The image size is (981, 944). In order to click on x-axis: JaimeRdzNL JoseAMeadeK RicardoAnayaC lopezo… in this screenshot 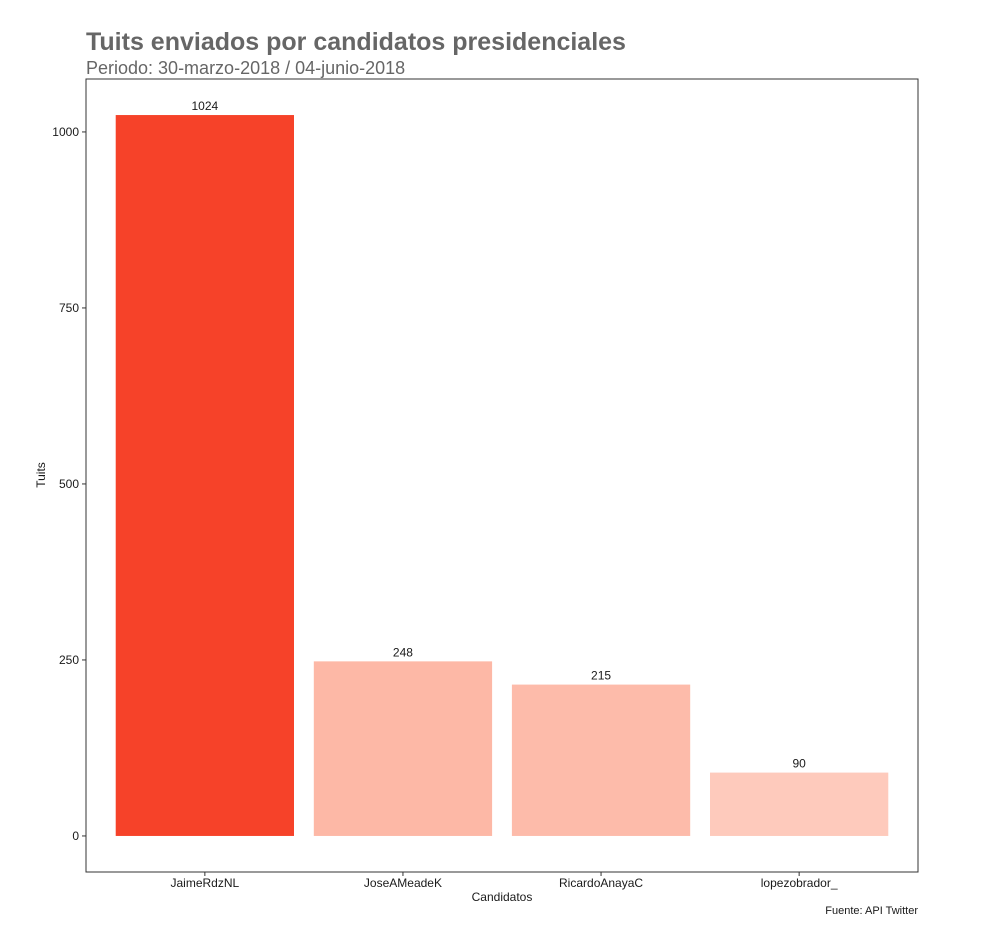, I will do `click(504, 881)`.